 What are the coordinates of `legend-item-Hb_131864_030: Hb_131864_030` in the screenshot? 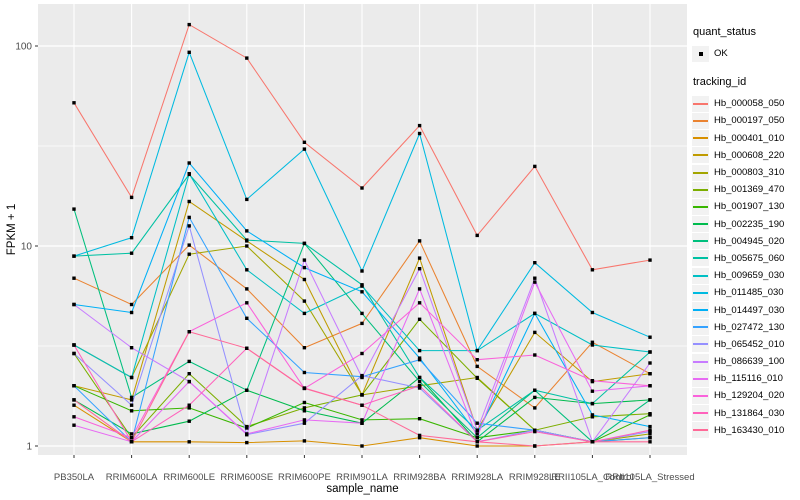 It's located at (745, 413).